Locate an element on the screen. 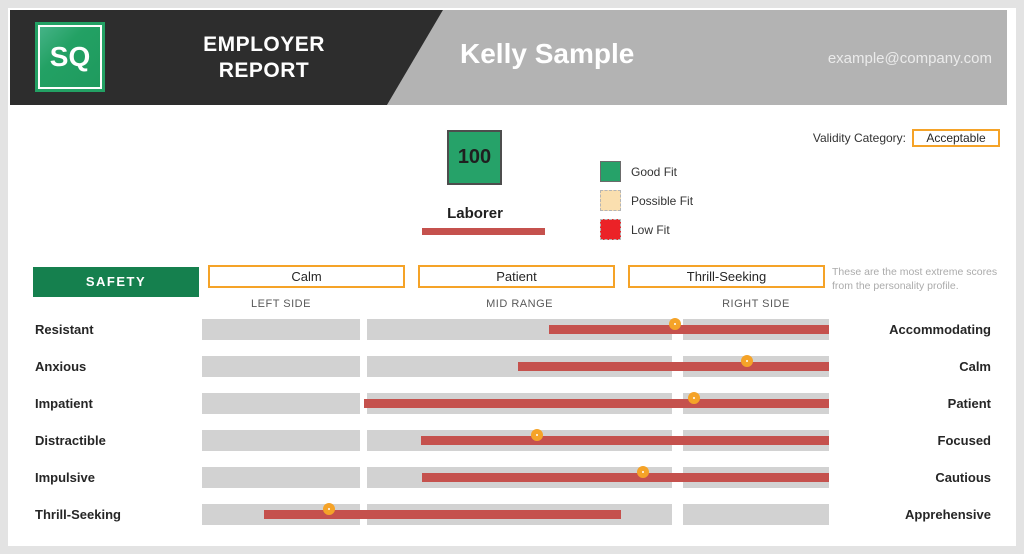 This screenshot has width=1024, height=554. category-box-patient: Patient is located at coordinates (516, 276).